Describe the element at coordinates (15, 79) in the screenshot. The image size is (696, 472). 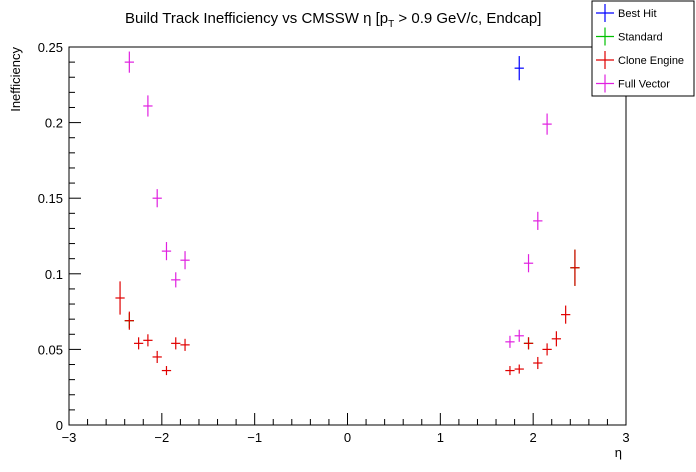
I see `y-axis-label: Inefficiency` at that location.